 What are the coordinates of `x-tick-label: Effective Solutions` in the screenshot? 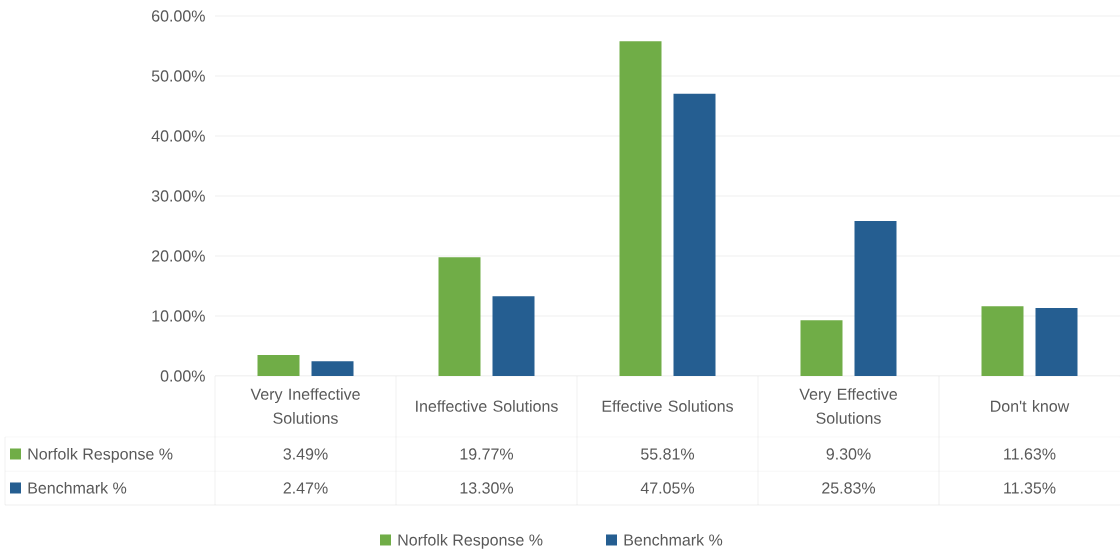 It's located at (668, 406).